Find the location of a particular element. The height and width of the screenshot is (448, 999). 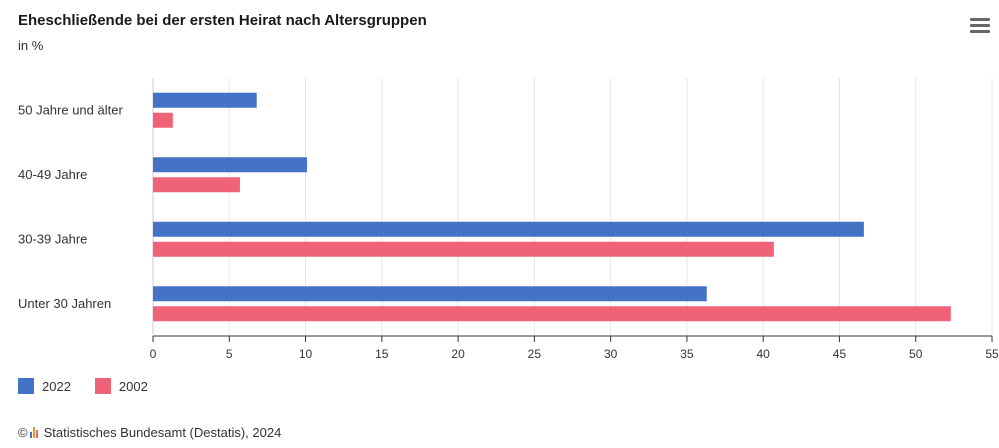

copyright-symbol: © is located at coordinates (23, 432).